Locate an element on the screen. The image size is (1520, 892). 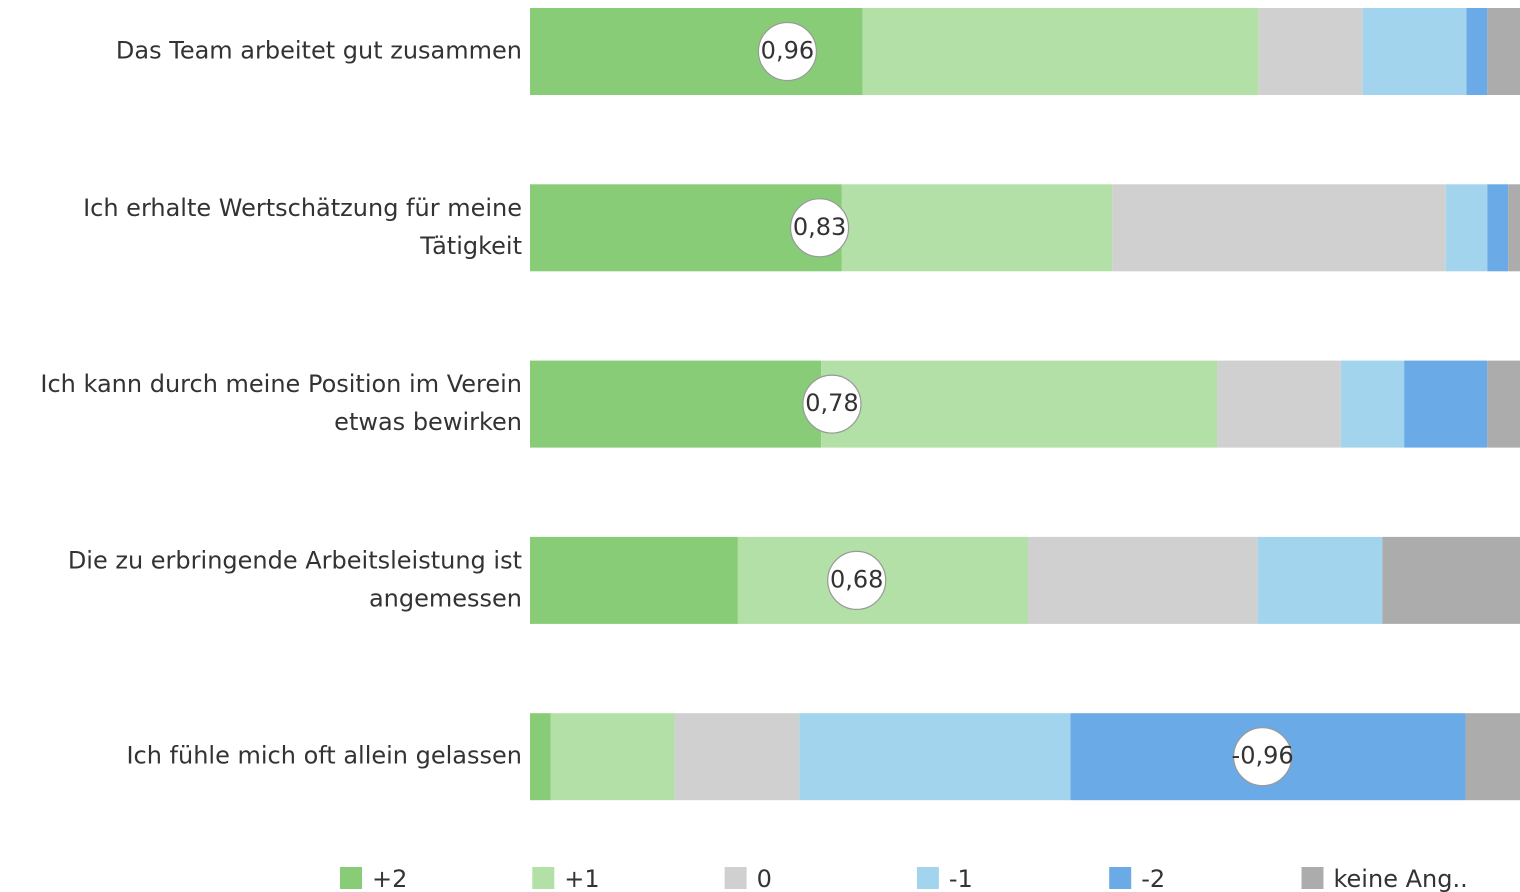
legend-label: -1 is located at coordinates (961, 878).